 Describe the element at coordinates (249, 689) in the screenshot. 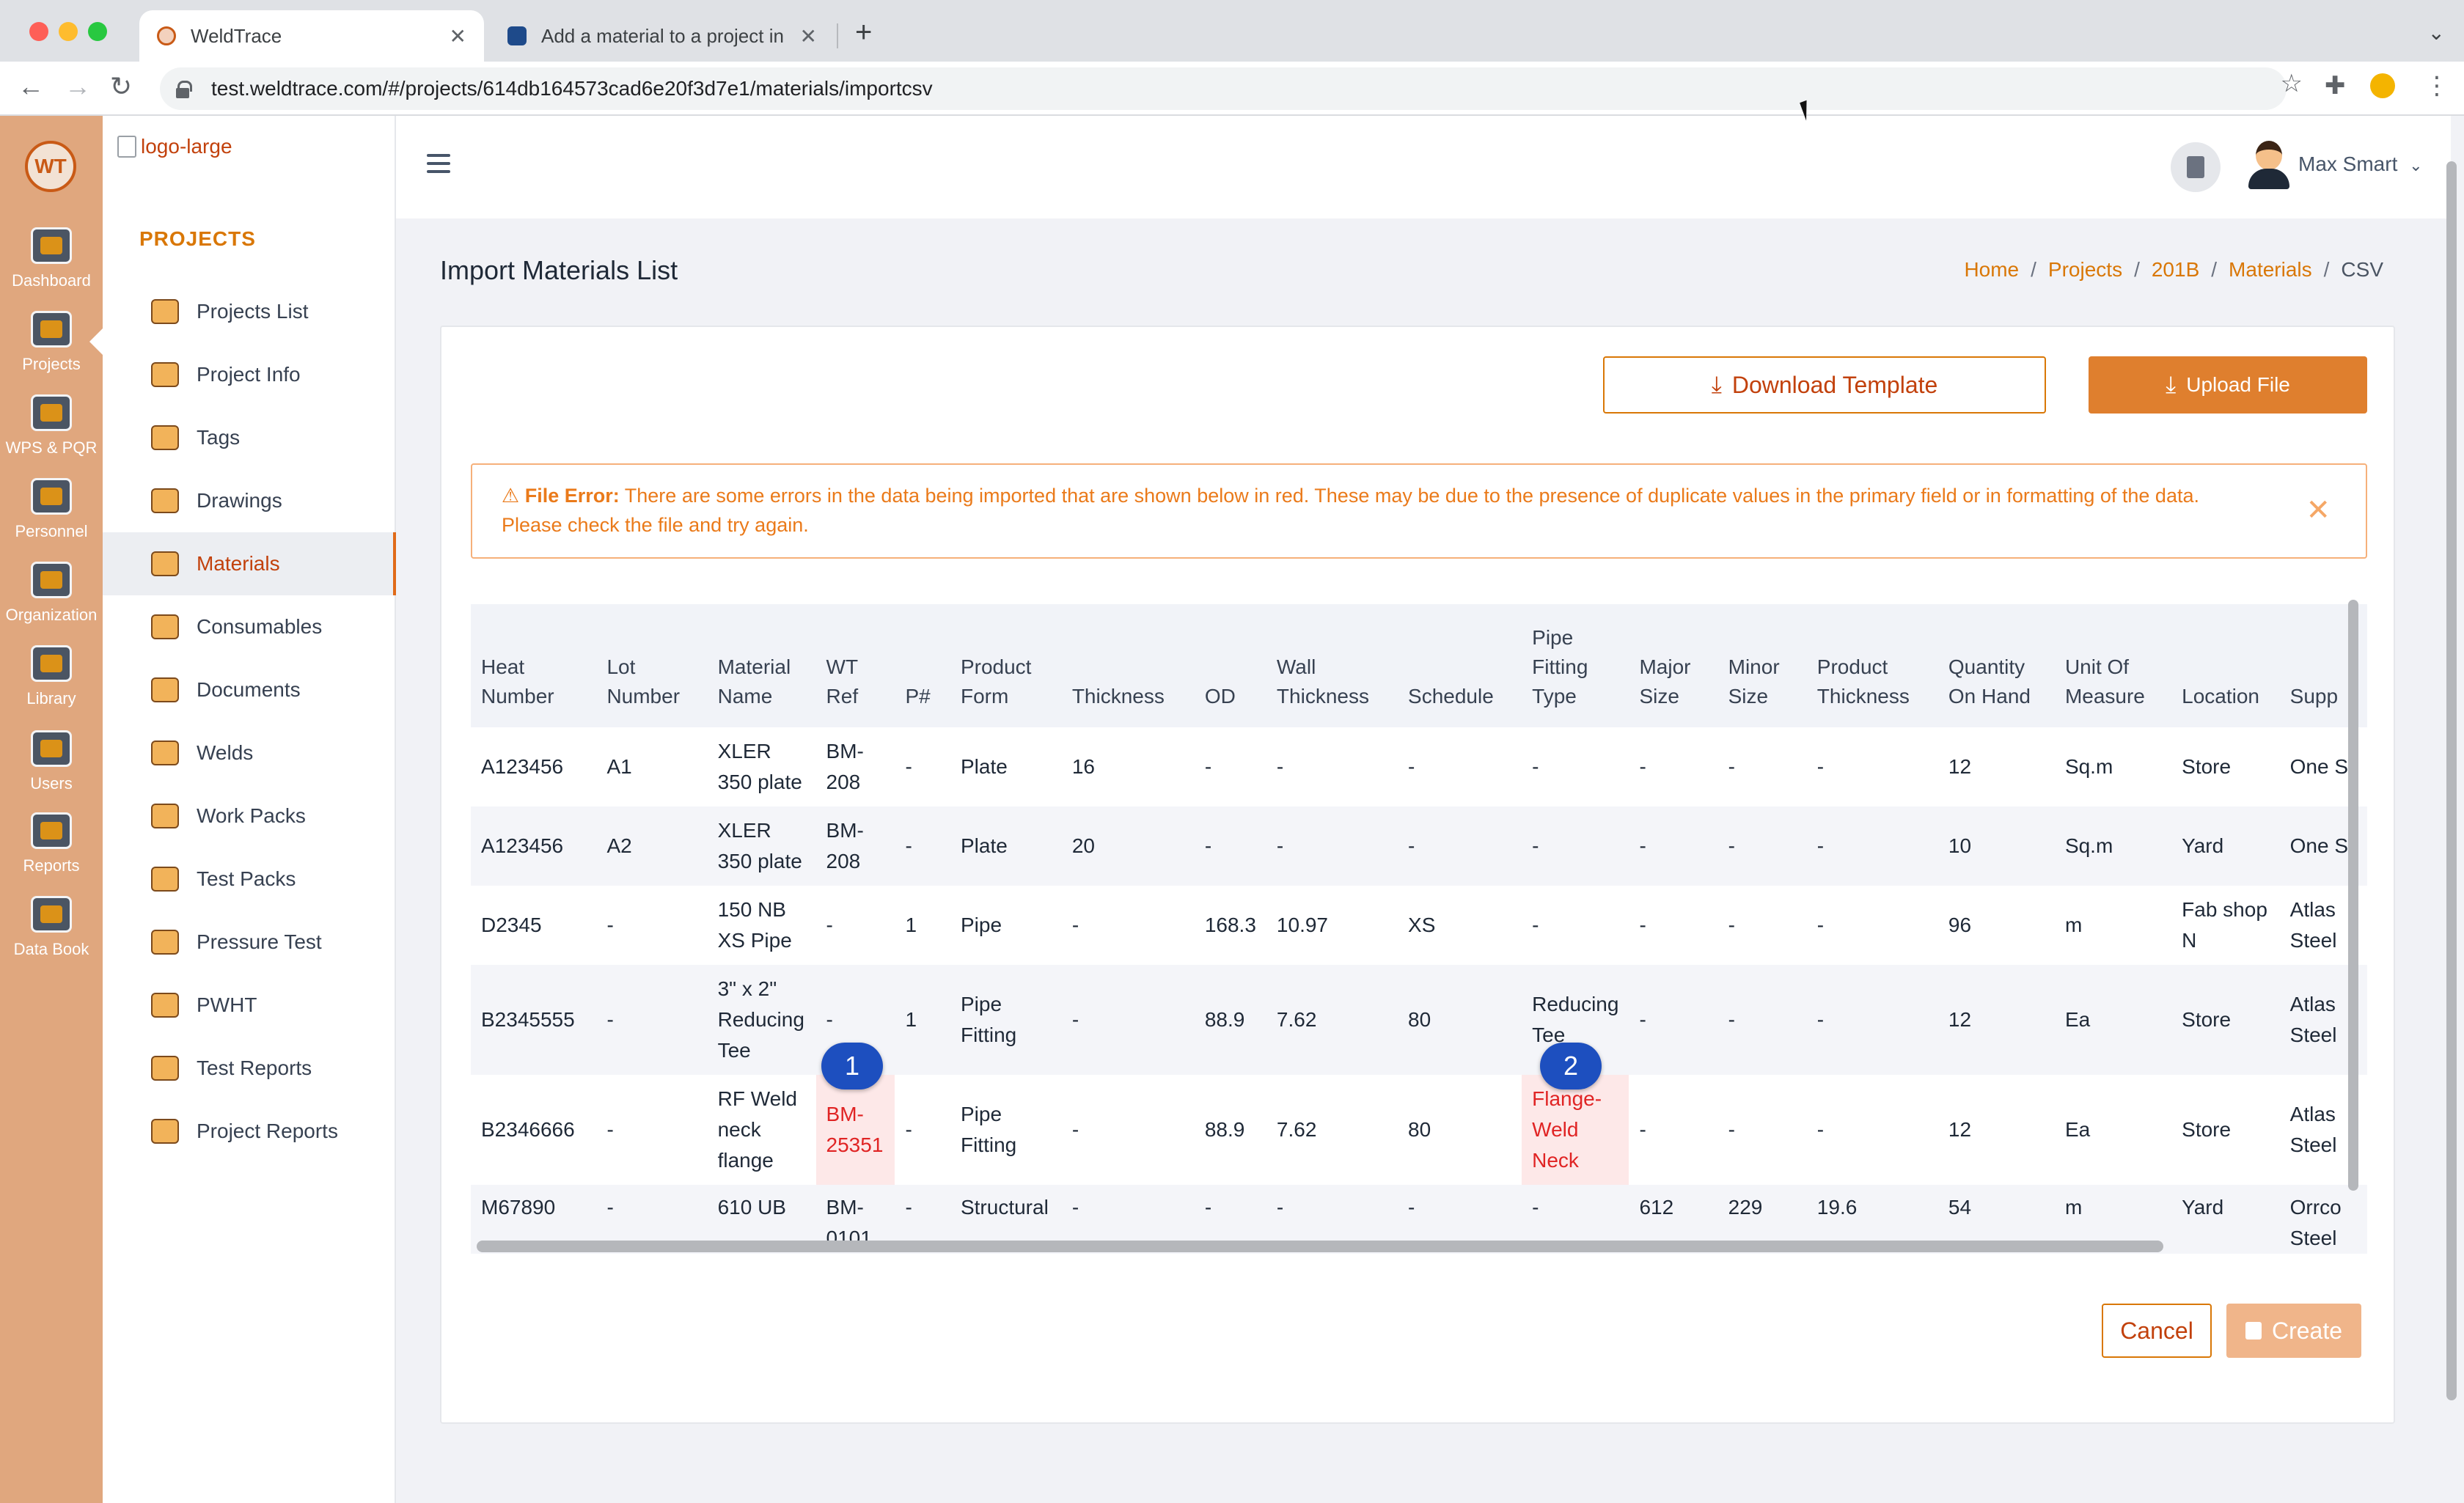

I see `sidebar-item-documents: Documents` at that location.